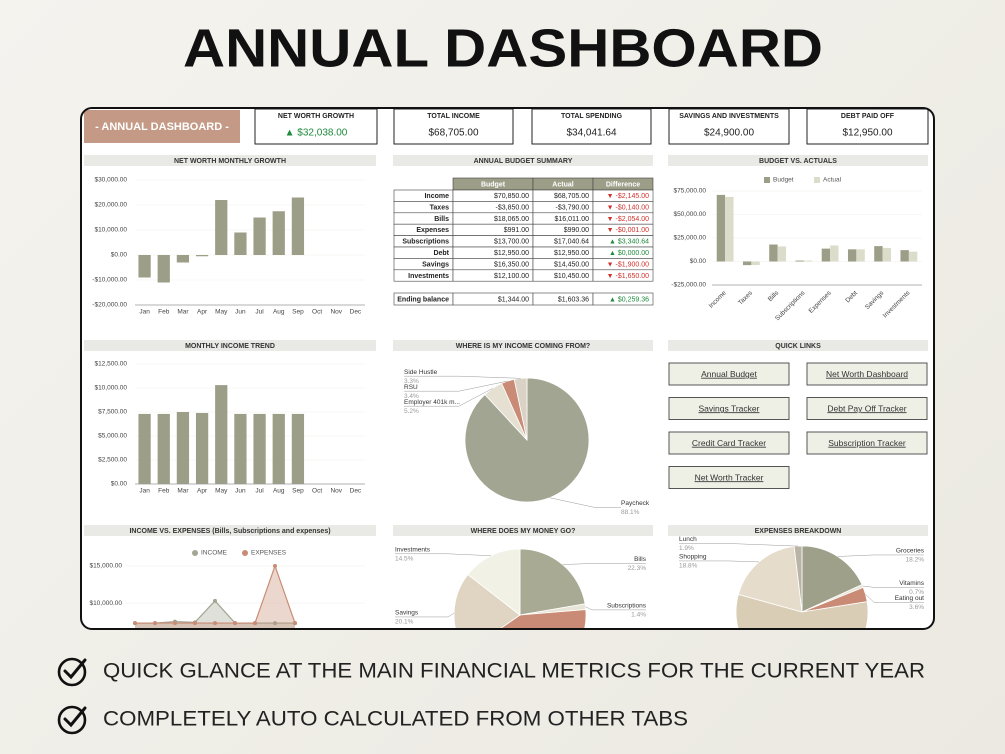 Image resolution: width=1005 pixels, height=754 pixels. What do you see at coordinates (628, 264) in the screenshot?
I see `table-value: ▼ -$1,900.00` at bounding box center [628, 264].